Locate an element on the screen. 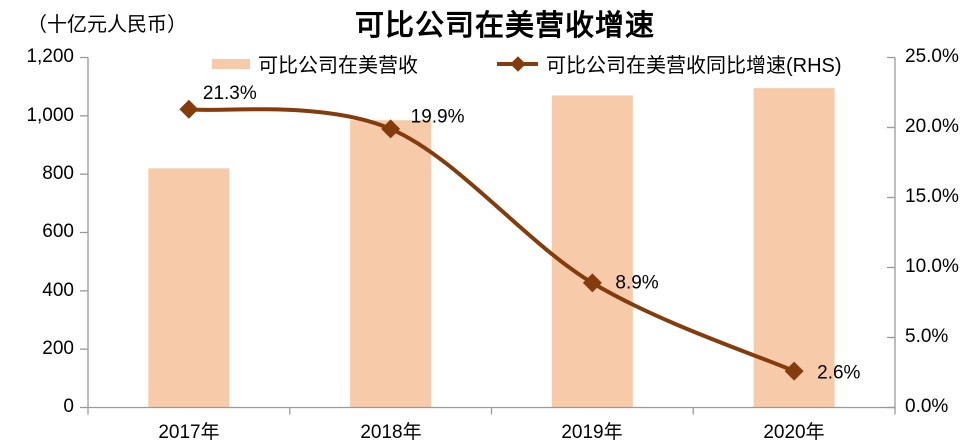 The height and width of the screenshot is (448, 970). right-axis-tick-label: 25.0% is located at coordinates (932, 56).